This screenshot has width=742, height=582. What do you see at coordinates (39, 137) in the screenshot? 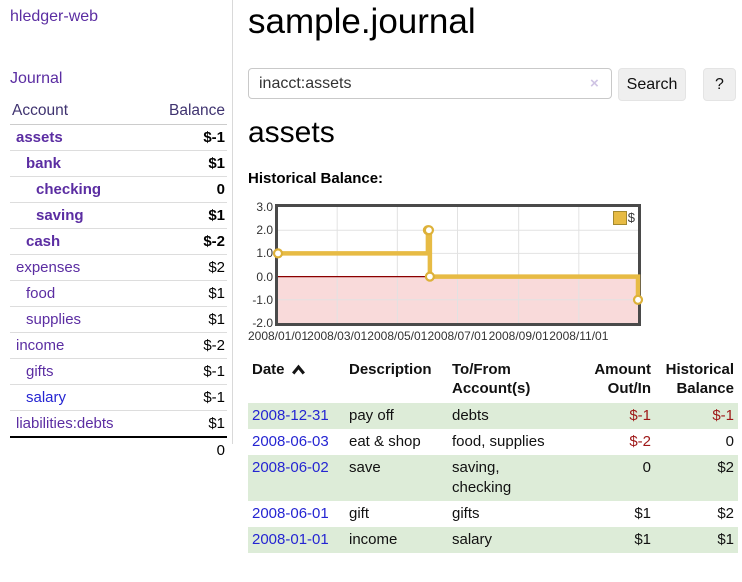
I see `account-link: assets` at bounding box center [39, 137].